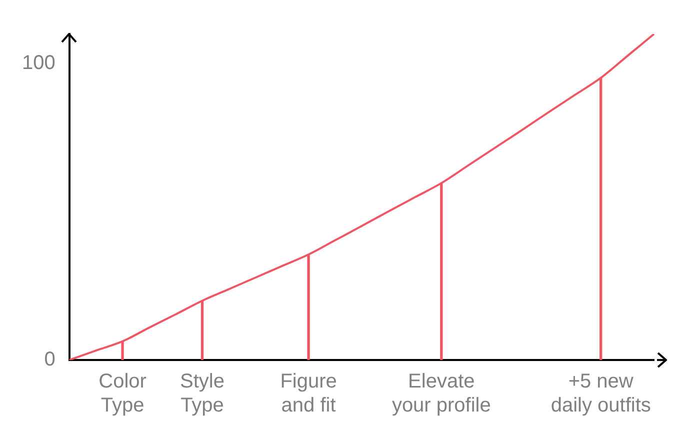 This screenshot has height=436, width=676. Describe the element at coordinates (600, 393) in the screenshot. I see `x-tick-label: +5 new daily outfits` at that location.